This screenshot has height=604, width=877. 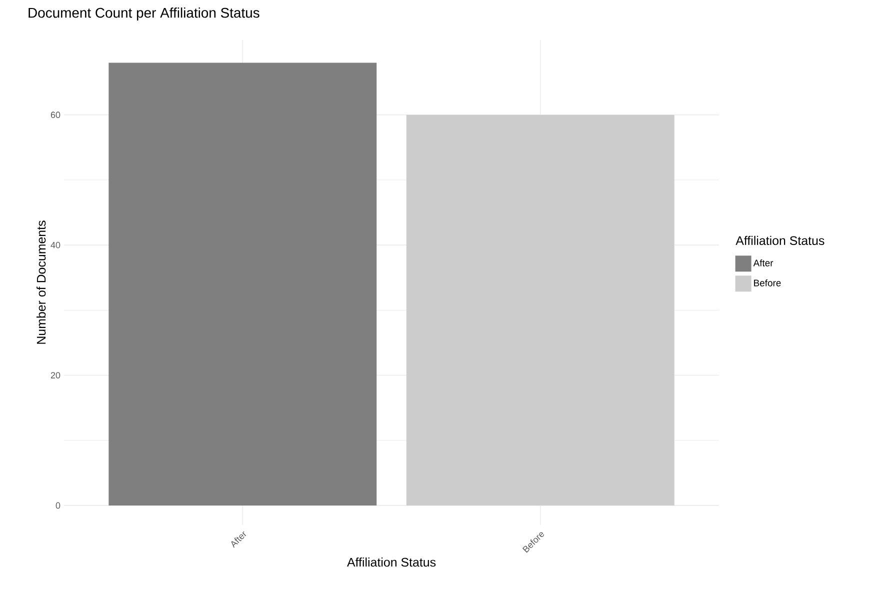 I want to click on y-tick-label: 20, so click(x=55, y=375).